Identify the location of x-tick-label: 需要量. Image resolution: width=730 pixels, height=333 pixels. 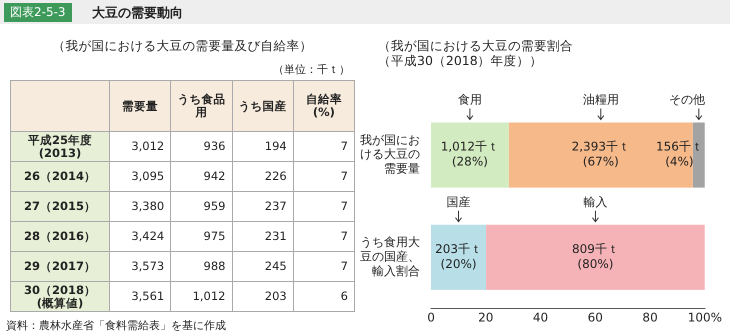
(140, 106).